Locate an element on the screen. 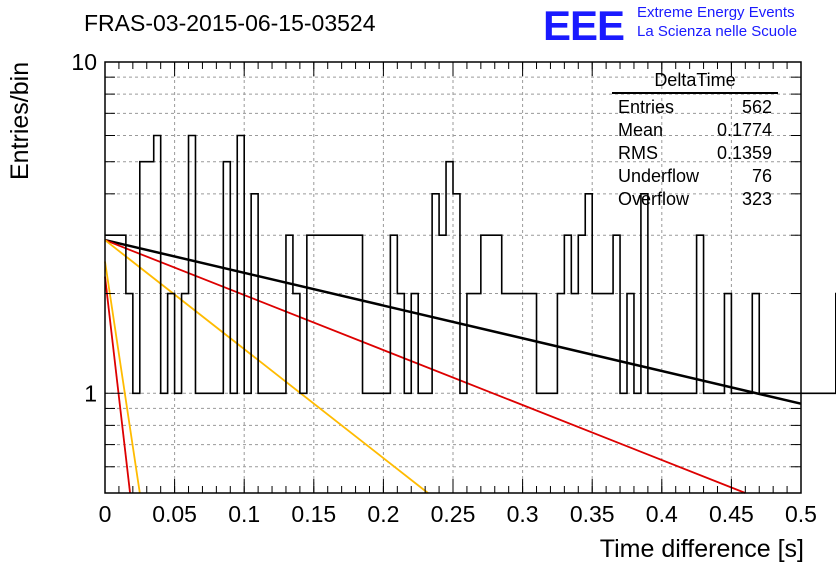  stats-value: 323 is located at coordinates (756, 199).